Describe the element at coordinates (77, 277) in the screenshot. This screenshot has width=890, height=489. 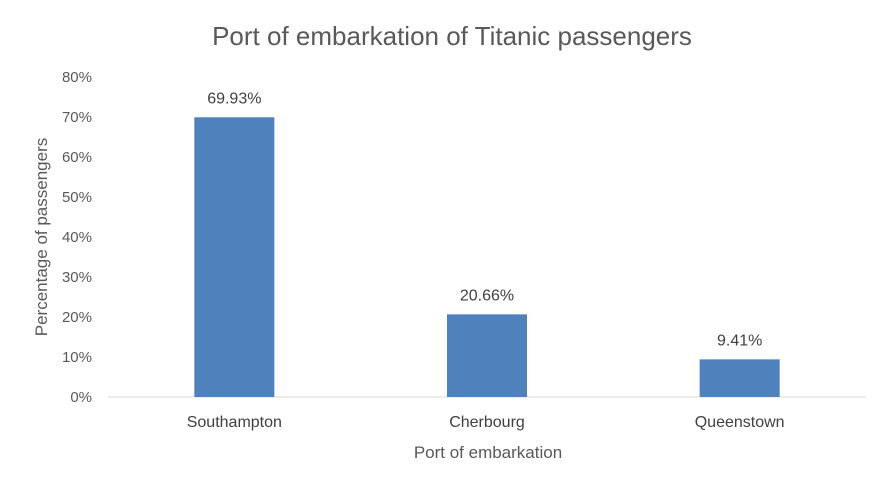
I see `y-tick-label: 30%` at that location.